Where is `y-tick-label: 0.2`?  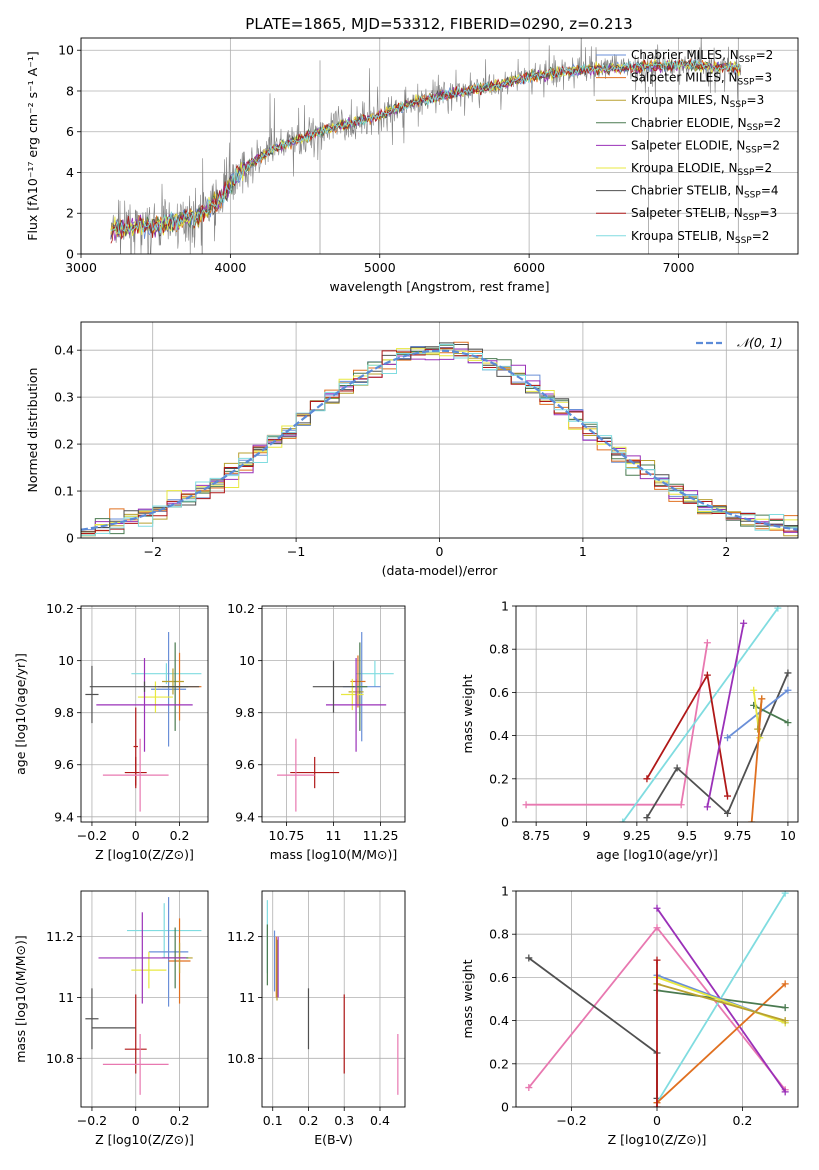 y-tick-label: 0.2 is located at coordinates (499, 1063).